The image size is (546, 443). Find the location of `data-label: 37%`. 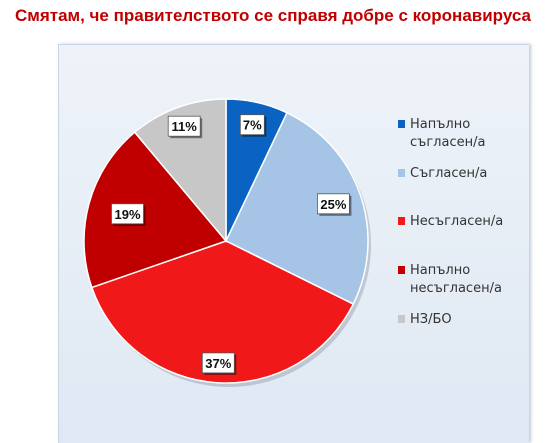

data-label: 37% is located at coordinates (219, 363).